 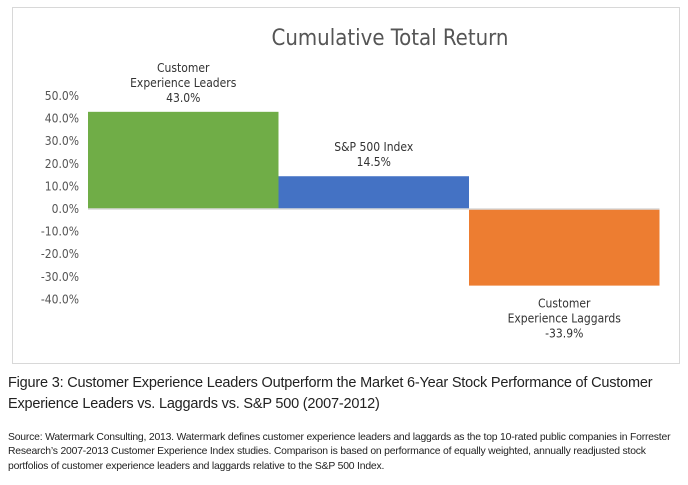 What do you see at coordinates (60, 277) in the screenshot?
I see `y-tick-label: -30.0%` at bounding box center [60, 277].